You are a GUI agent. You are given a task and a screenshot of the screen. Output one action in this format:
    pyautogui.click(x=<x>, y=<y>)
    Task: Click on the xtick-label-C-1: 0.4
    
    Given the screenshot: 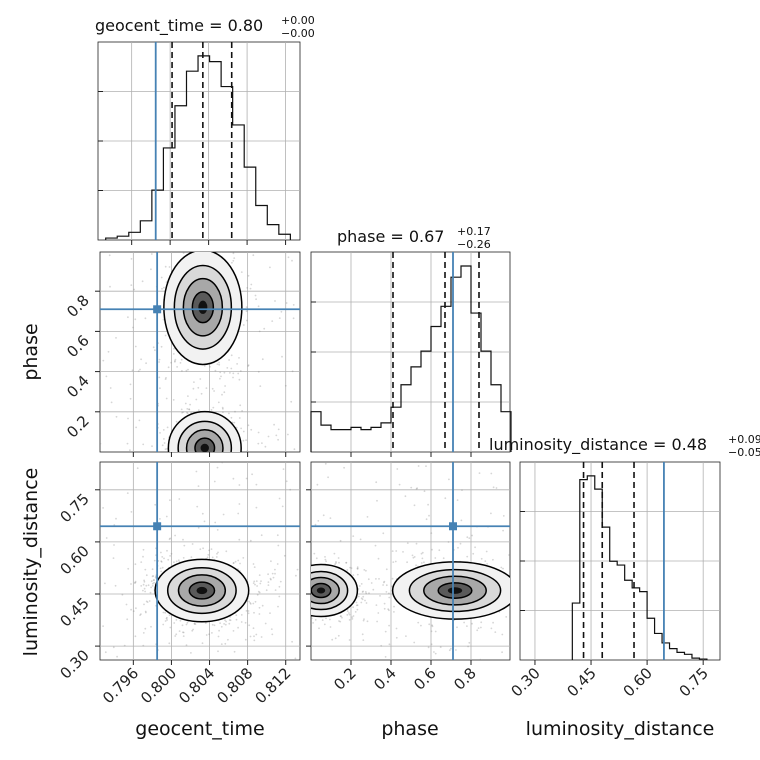 What is the action you would take?
    pyautogui.click(x=385, y=679)
    